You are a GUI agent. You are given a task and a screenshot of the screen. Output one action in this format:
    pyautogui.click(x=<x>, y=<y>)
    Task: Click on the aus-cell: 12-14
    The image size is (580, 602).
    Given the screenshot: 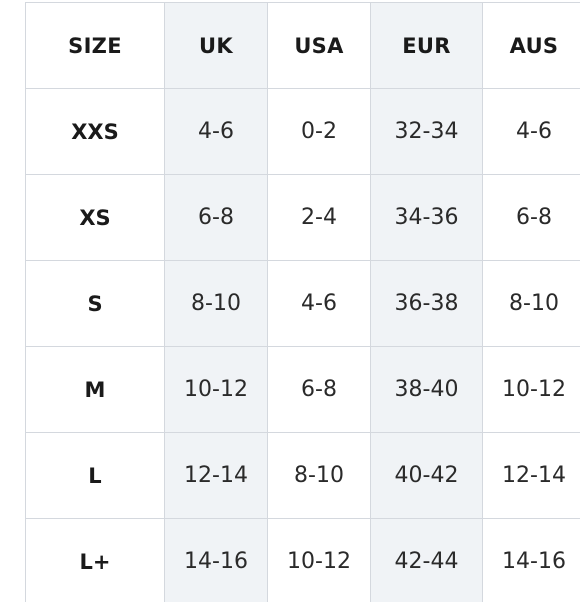 What is the action you would take?
    pyautogui.click(x=531, y=476)
    